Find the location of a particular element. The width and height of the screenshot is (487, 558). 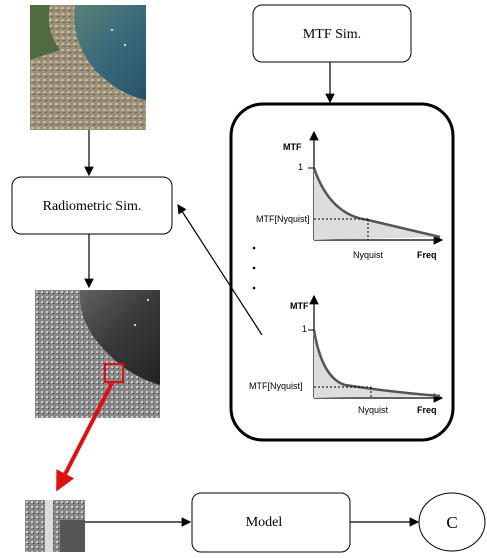

node-label: Radiometric Sim. is located at coordinates (92, 206).